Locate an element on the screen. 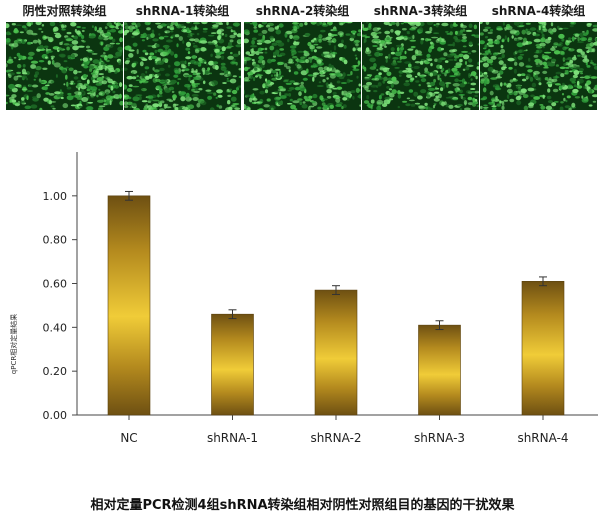  panel-negative-control: 阴性对照转染组 is located at coordinates (64, 55).